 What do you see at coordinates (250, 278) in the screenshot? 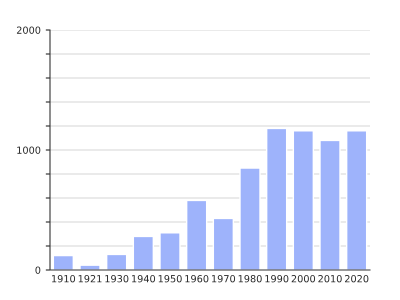
I see `x-tick-label: 1980` at bounding box center [250, 278].